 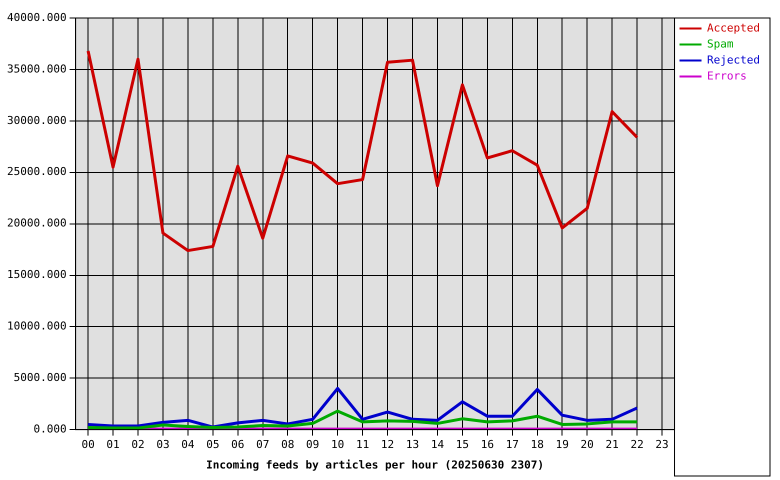 I want to click on legend-label: Errors, so click(x=727, y=75).